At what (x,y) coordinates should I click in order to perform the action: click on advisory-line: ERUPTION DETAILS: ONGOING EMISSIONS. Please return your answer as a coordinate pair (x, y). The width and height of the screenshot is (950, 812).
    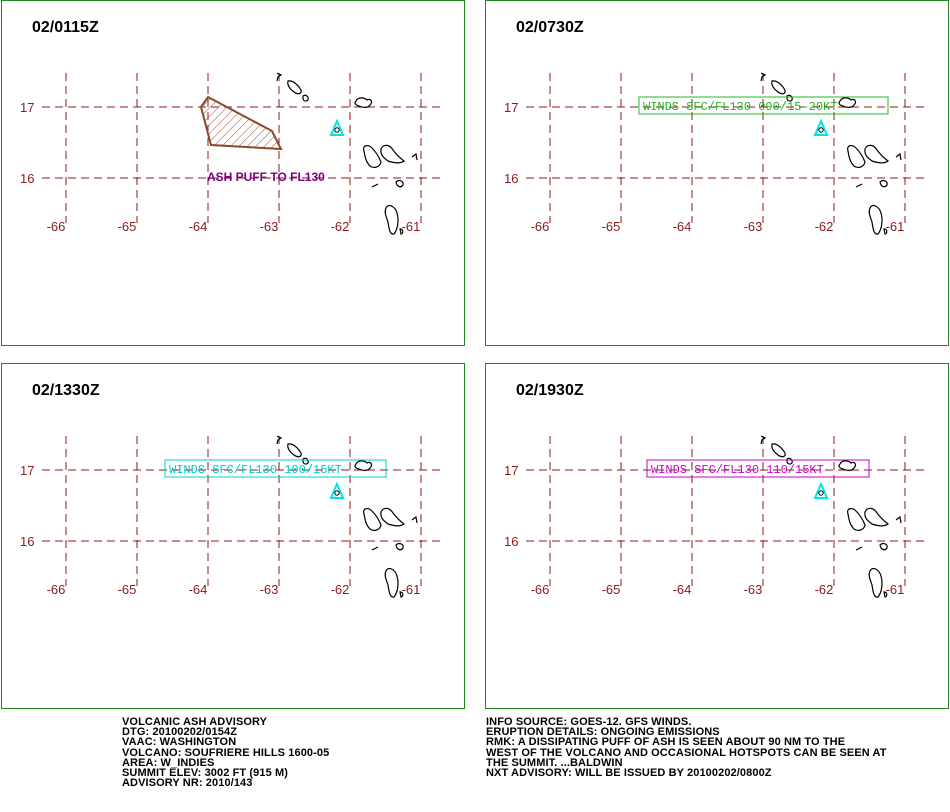
    Looking at the image, I should click on (603, 732).